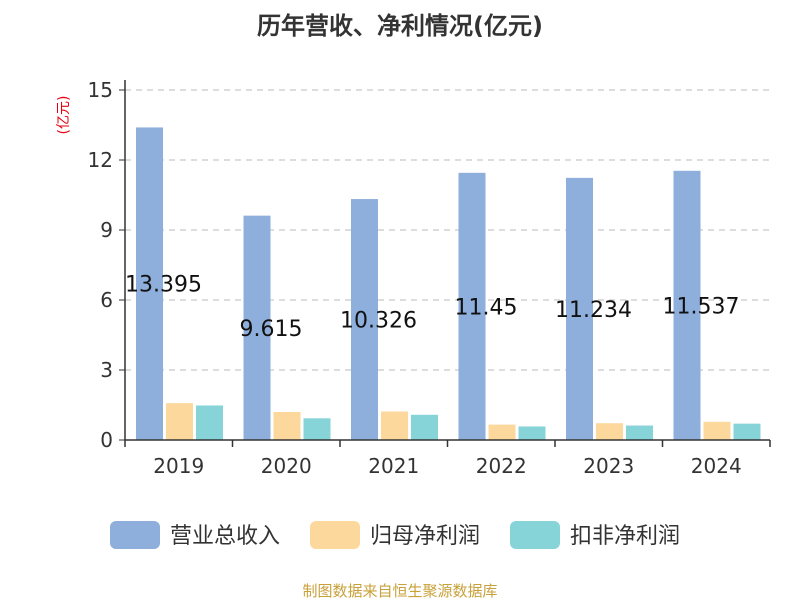  Describe the element at coordinates (432, 307) in the screenshot. I see `data-labels: 13.395 9.615 10.326 11.45 11.234 11.537` at that location.